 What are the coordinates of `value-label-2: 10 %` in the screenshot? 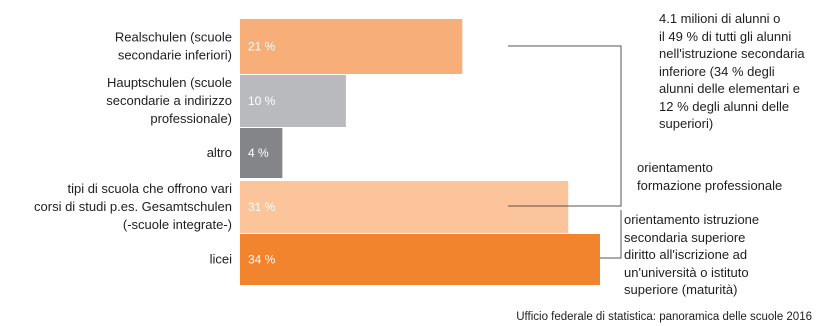 It's located at (262, 101).